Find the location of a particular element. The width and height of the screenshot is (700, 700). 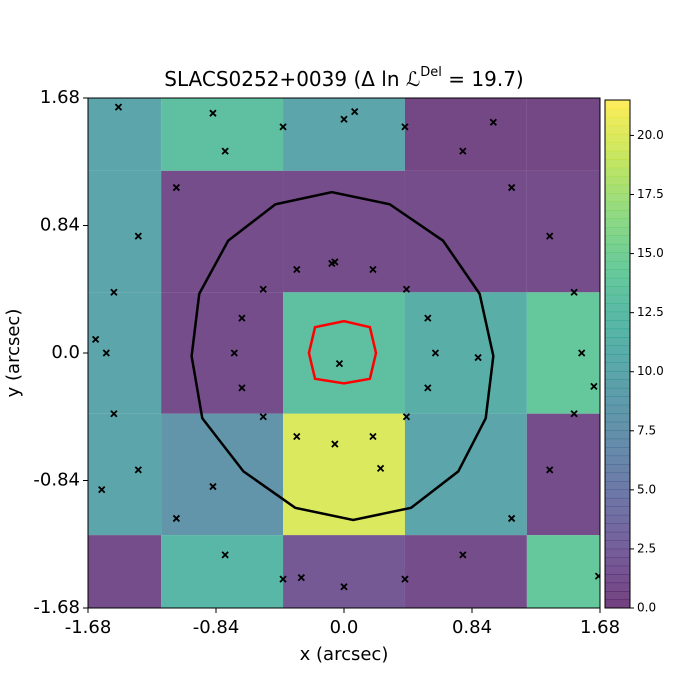

colorbar-tick-label: 12.5 is located at coordinates (650, 312).